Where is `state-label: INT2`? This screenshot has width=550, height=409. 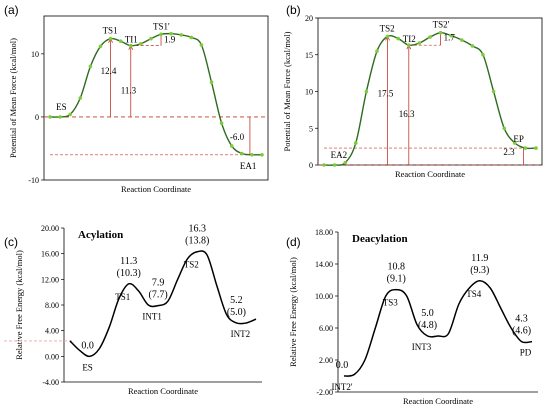
state-label: INT2 is located at coordinates (241, 334).